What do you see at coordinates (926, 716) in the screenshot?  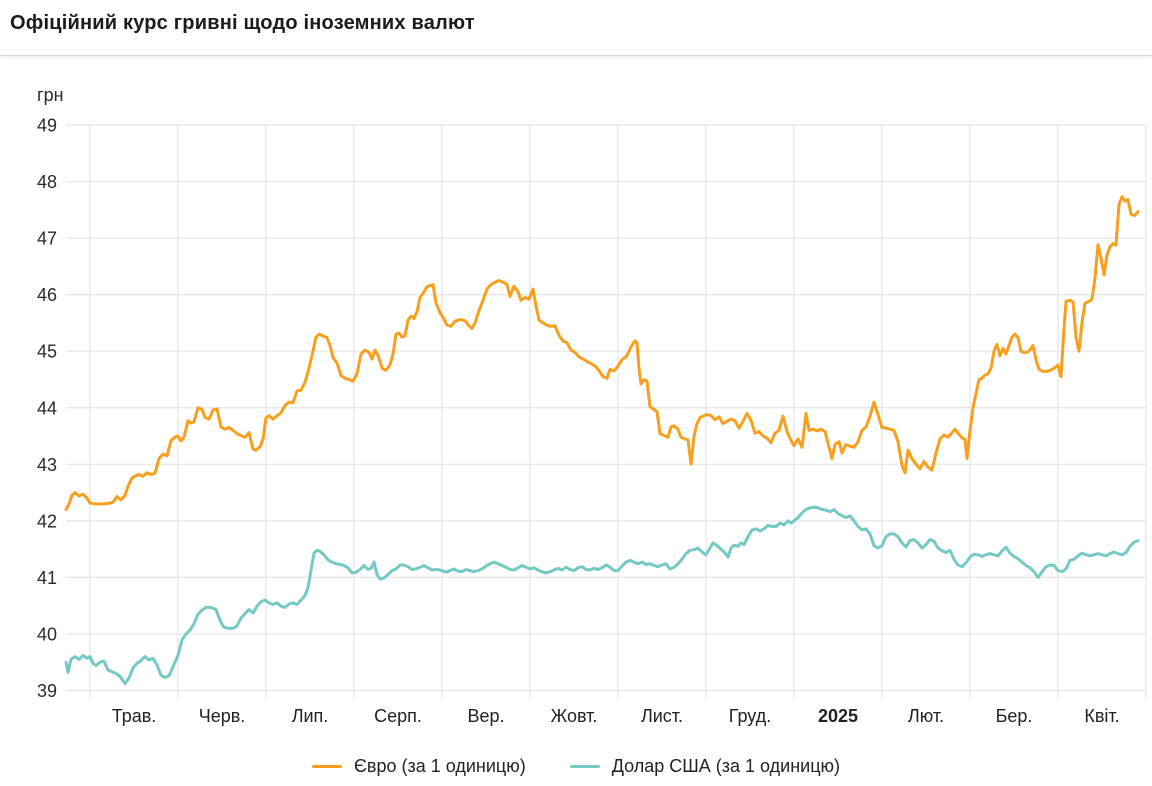 I see `x-axis-tick-label: Лют.` at bounding box center [926, 716].